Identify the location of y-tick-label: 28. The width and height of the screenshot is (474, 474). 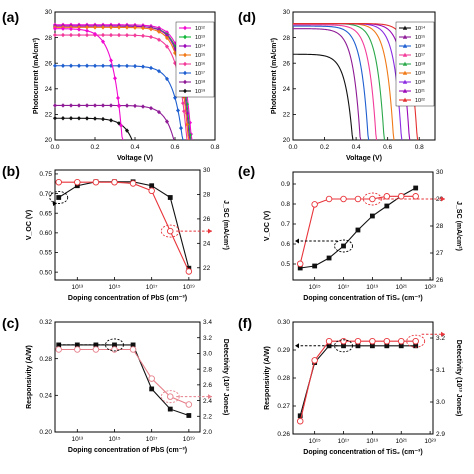
(287, 38).